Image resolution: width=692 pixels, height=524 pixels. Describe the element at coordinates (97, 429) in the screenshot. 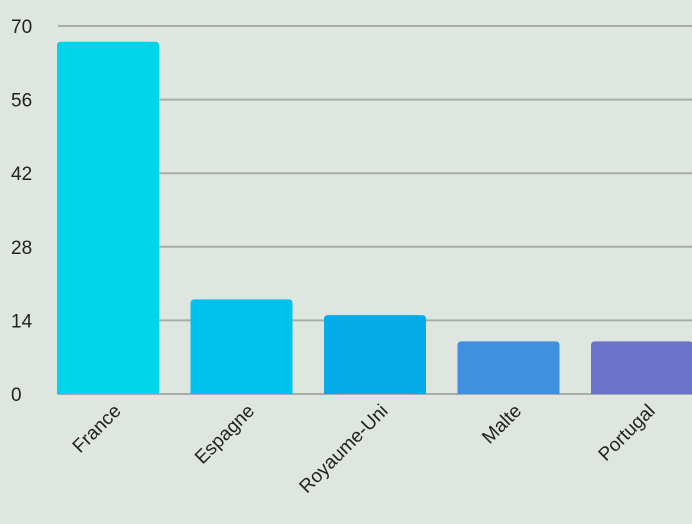

I see `x-tick-label: France` at that location.